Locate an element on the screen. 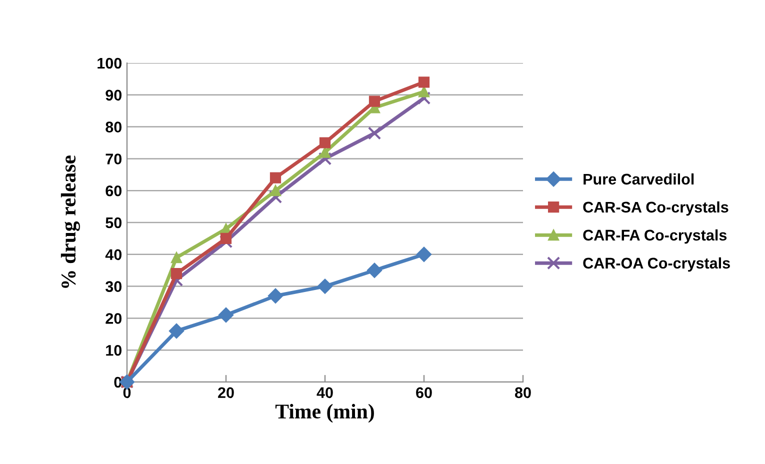 The width and height of the screenshot is (765, 464). y-tick-label: 90 is located at coordinates (114, 95).